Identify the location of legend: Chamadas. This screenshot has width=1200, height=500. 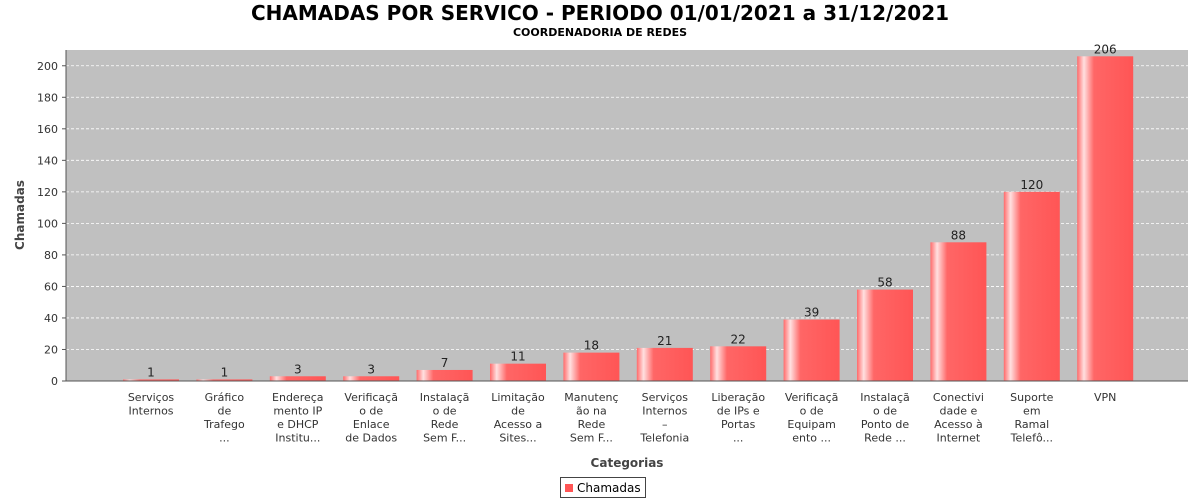
(603, 487).